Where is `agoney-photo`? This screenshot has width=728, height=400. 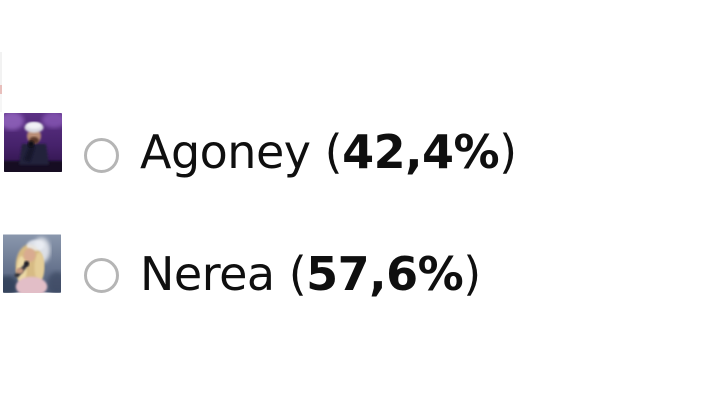
agoney-photo is located at coordinates (33, 142).